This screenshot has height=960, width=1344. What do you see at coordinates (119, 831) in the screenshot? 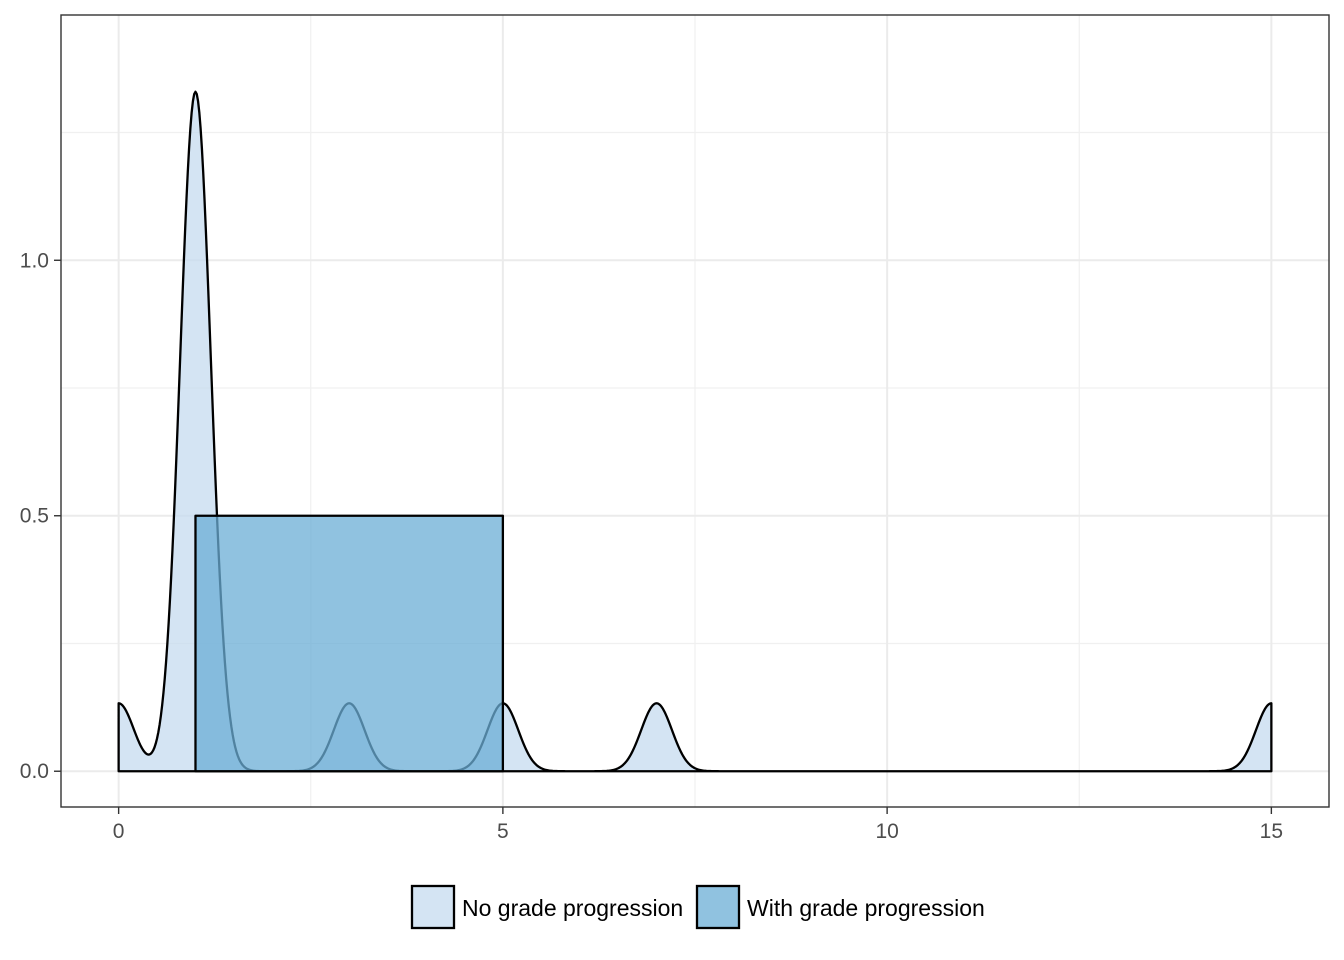
I see `x-tick-label: 0` at bounding box center [119, 831].